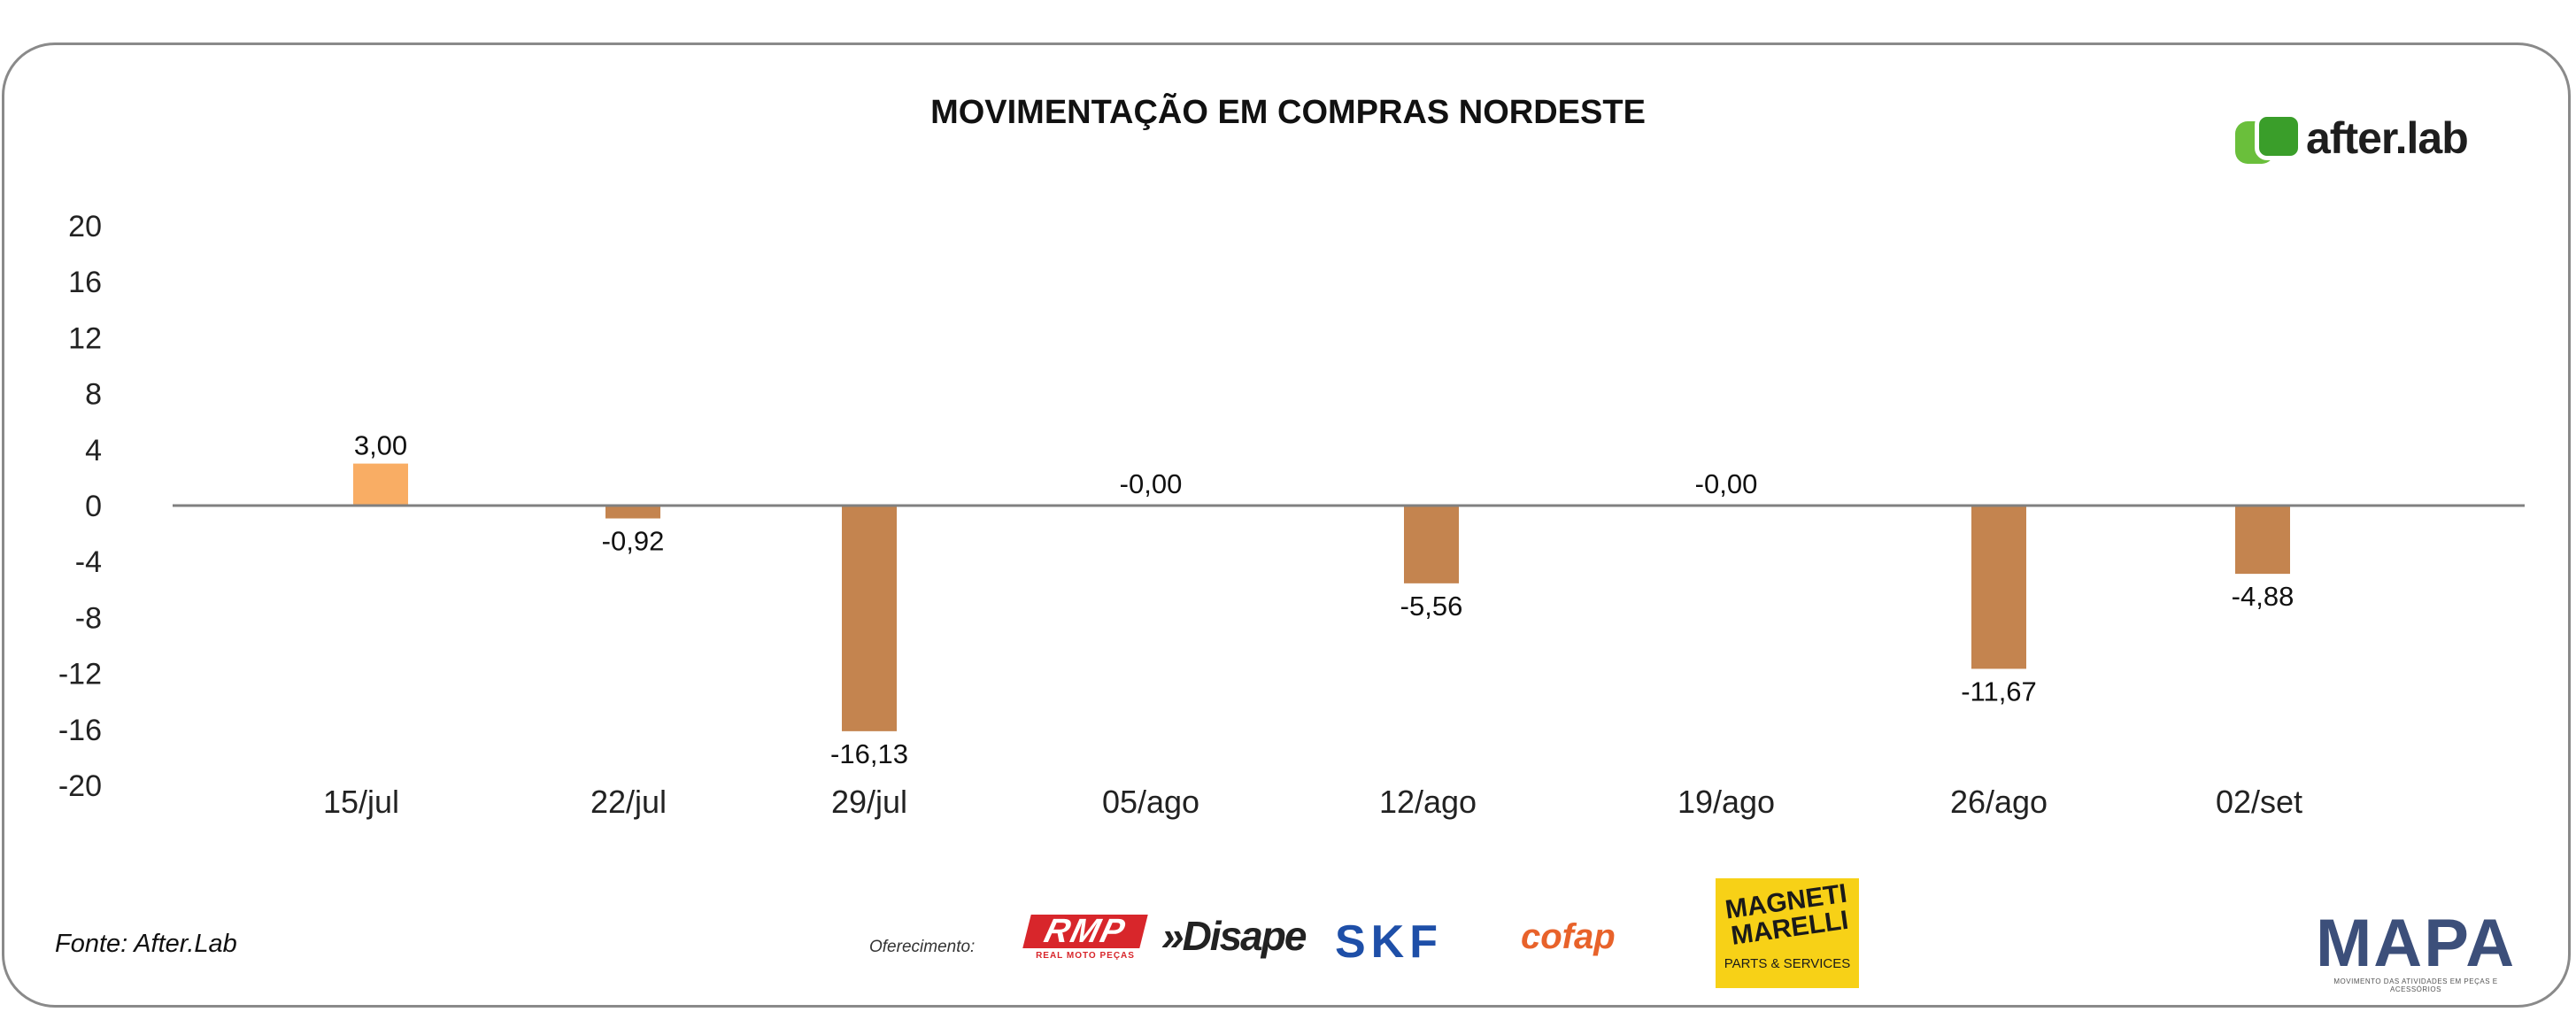  What do you see at coordinates (380, 445) in the screenshot?
I see `data-label: 3,00` at bounding box center [380, 445].